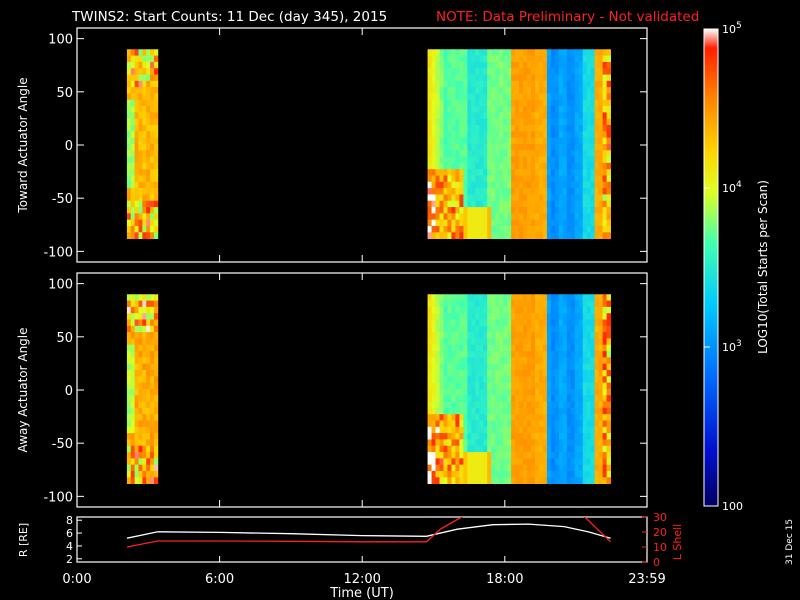 Image resolution: width=800 pixels, height=600 pixels. What do you see at coordinates (69, 146) in the screenshot?
I see `toward-ytick-label: 0` at bounding box center [69, 146].